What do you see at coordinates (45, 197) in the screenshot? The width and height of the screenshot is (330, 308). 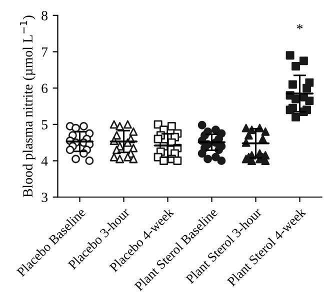 I see `y-tick-label: 3` at bounding box center [45, 197].